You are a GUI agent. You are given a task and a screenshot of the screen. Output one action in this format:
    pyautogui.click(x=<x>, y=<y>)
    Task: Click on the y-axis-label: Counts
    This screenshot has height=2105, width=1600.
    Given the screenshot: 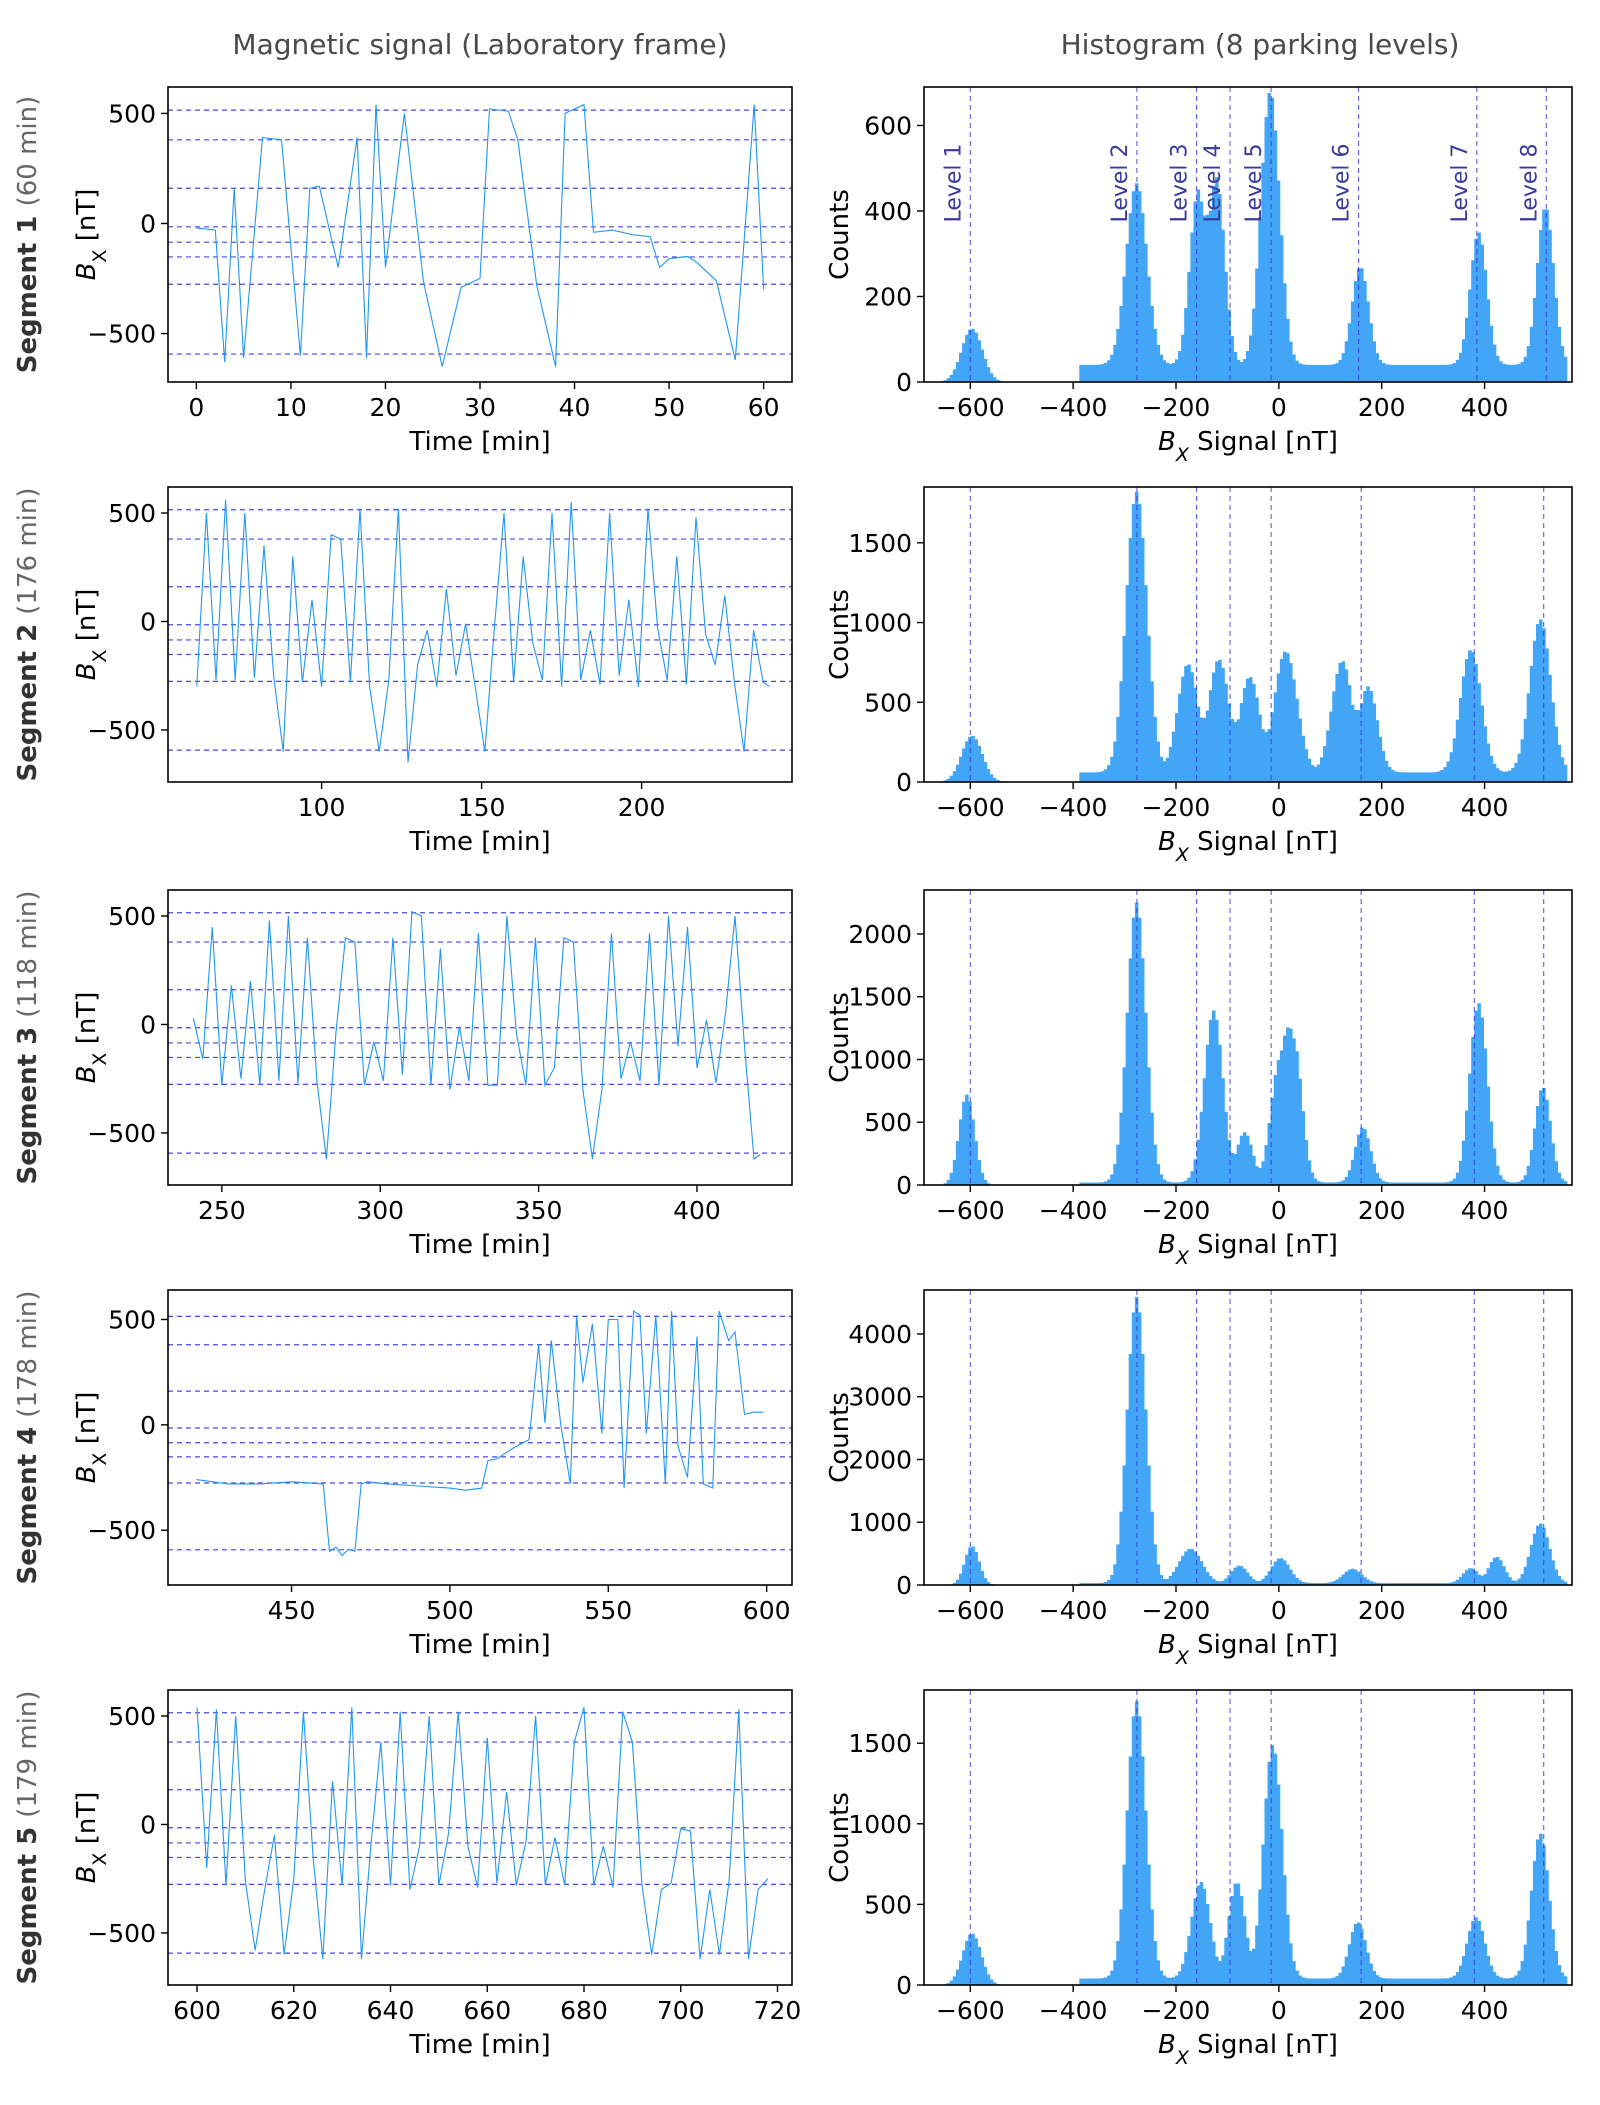 What is the action you would take?
    pyautogui.click(x=840, y=1037)
    